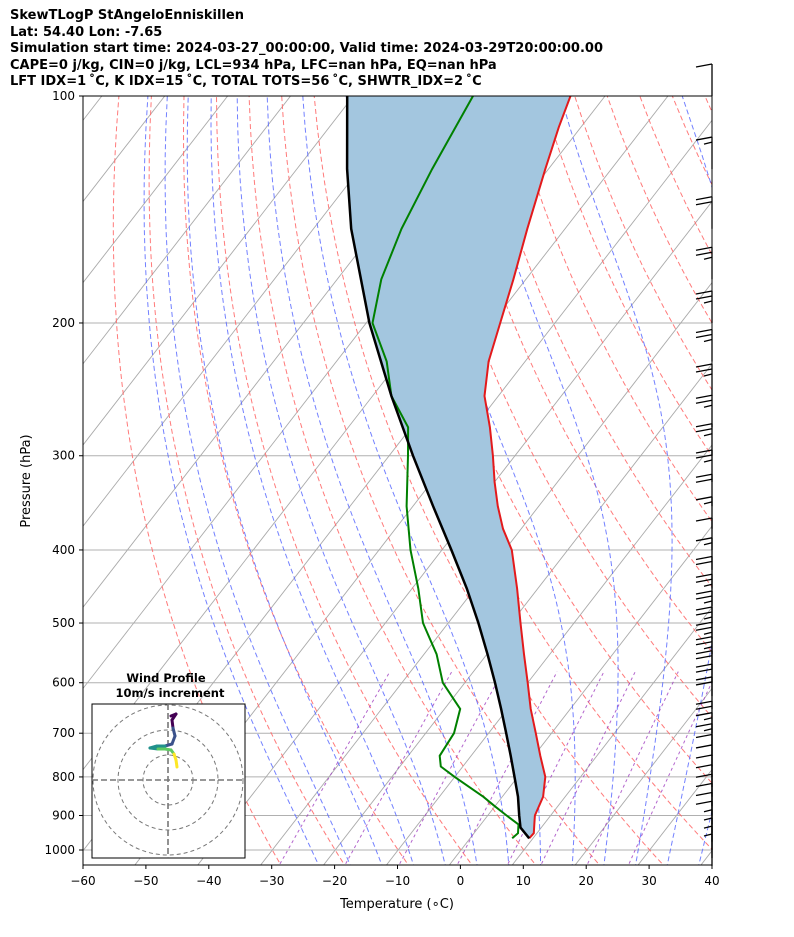 Image resolution: width=794 pixels, height=937 pixels. What do you see at coordinates (445, 468) in the screenshot?
I see `dewpoint-line` at bounding box center [445, 468].